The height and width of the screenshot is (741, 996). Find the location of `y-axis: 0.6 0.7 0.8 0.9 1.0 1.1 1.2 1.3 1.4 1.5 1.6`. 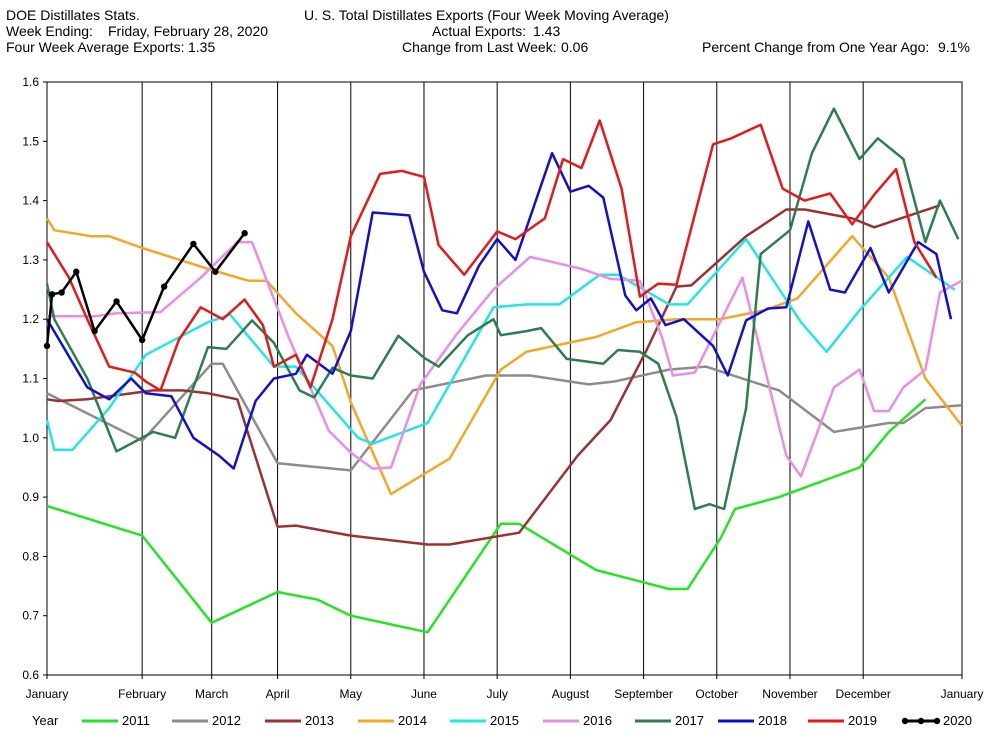

y-axis: 0.6 0.7 0.8 0.9 1.0 1.1 1.2 1.3 1.4 1.5 1.6 is located at coordinates (34, 378).